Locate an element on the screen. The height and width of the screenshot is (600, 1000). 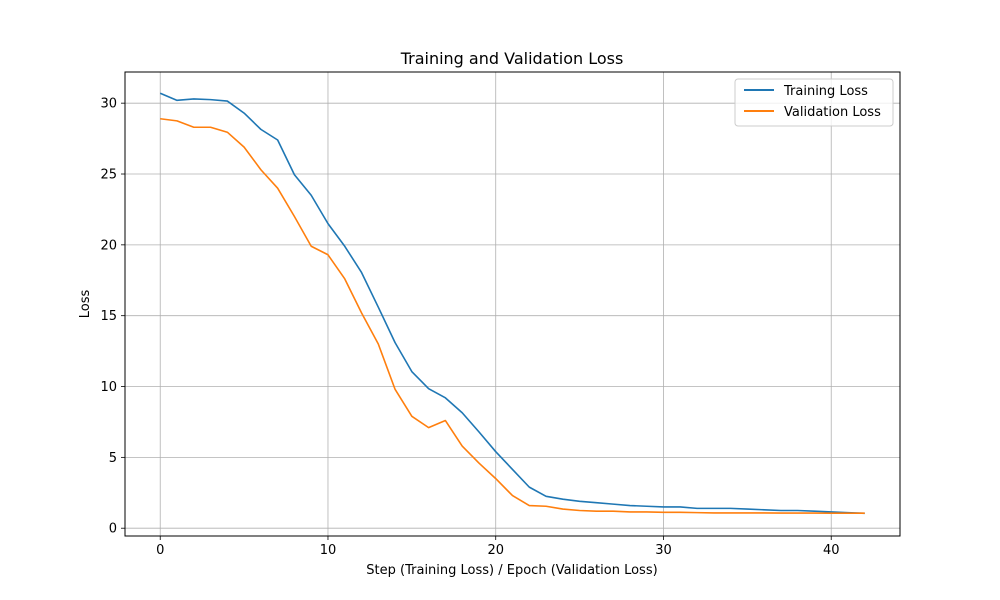
legend-box is located at coordinates (814, 102).